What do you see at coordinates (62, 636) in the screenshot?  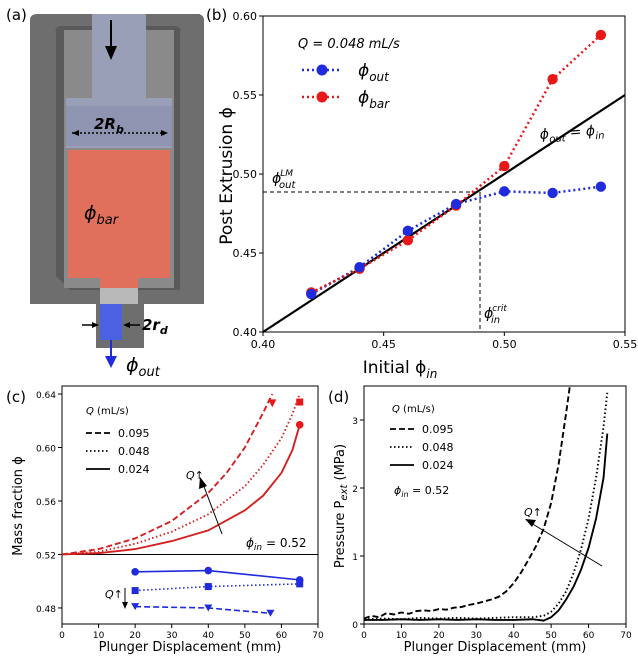 I see `panel-c-xtick-label: 0` at bounding box center [62, 636].